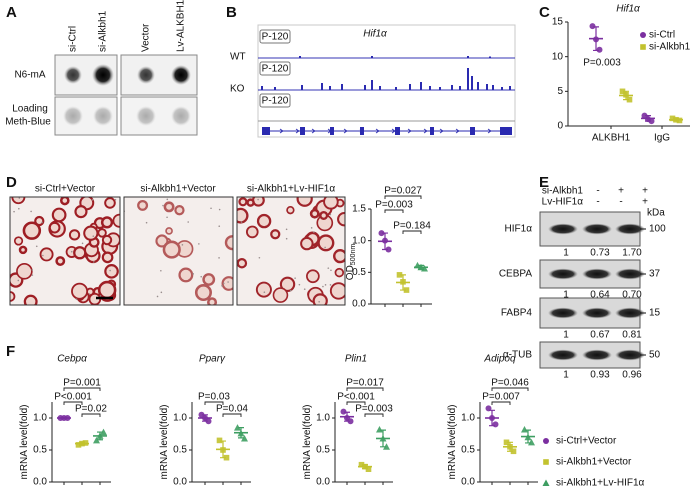  Describe the element at coordinates (350, 272) in the screenshot. I see `y-axis-label-main: OD` at that location.